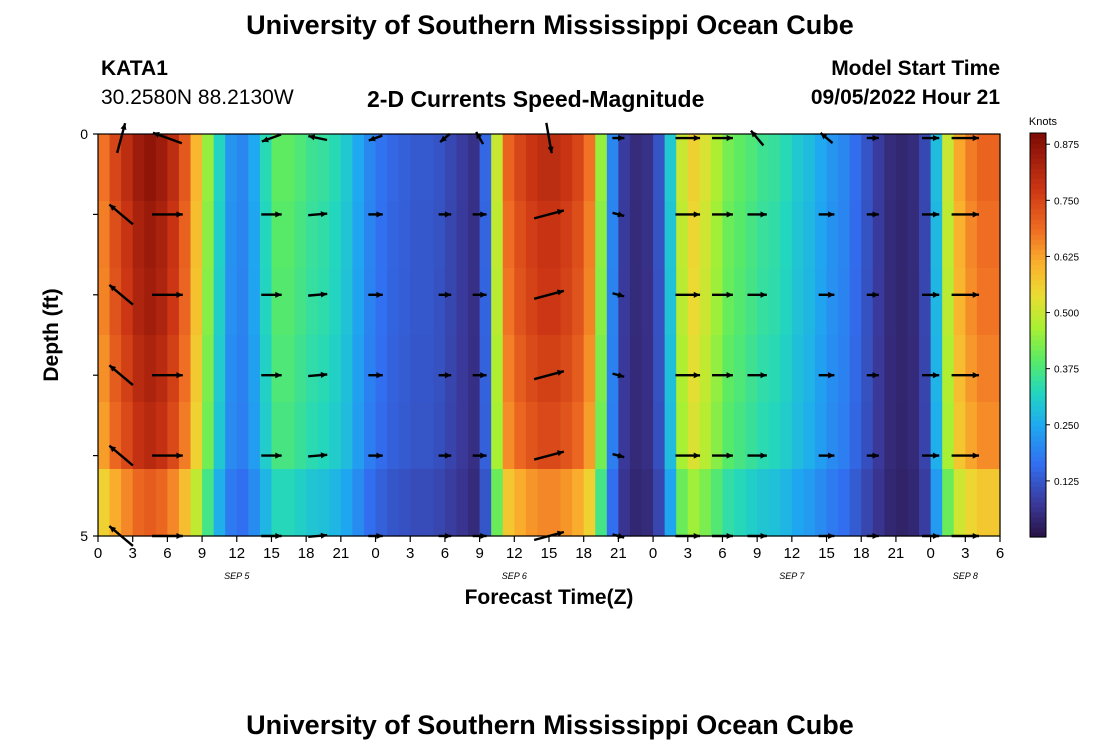 The image size is (1100, 750). Describe the element at coordinates (134, 68) in the screenshot. I see `station-name: KATA1` at that location.